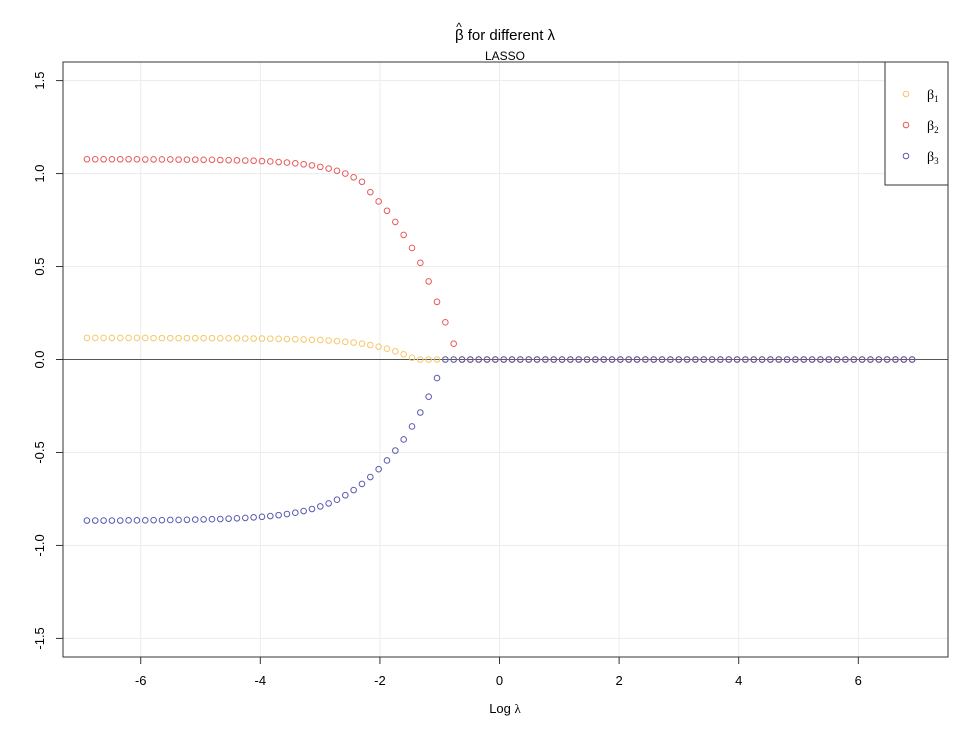 The width and height of the screenshot is (980, 735). I want to click on x-axis: -6 -4 -2 0 2 4 6, so click(498, 672).